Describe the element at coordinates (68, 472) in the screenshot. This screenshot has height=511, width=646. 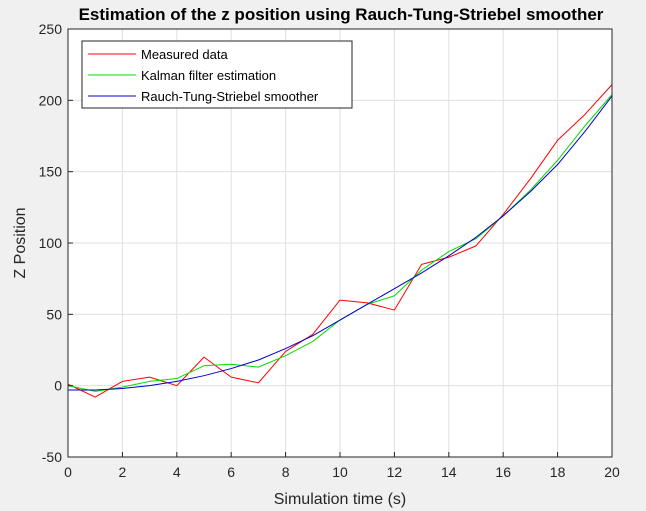
I see `x-tick-label: 0` at that location.